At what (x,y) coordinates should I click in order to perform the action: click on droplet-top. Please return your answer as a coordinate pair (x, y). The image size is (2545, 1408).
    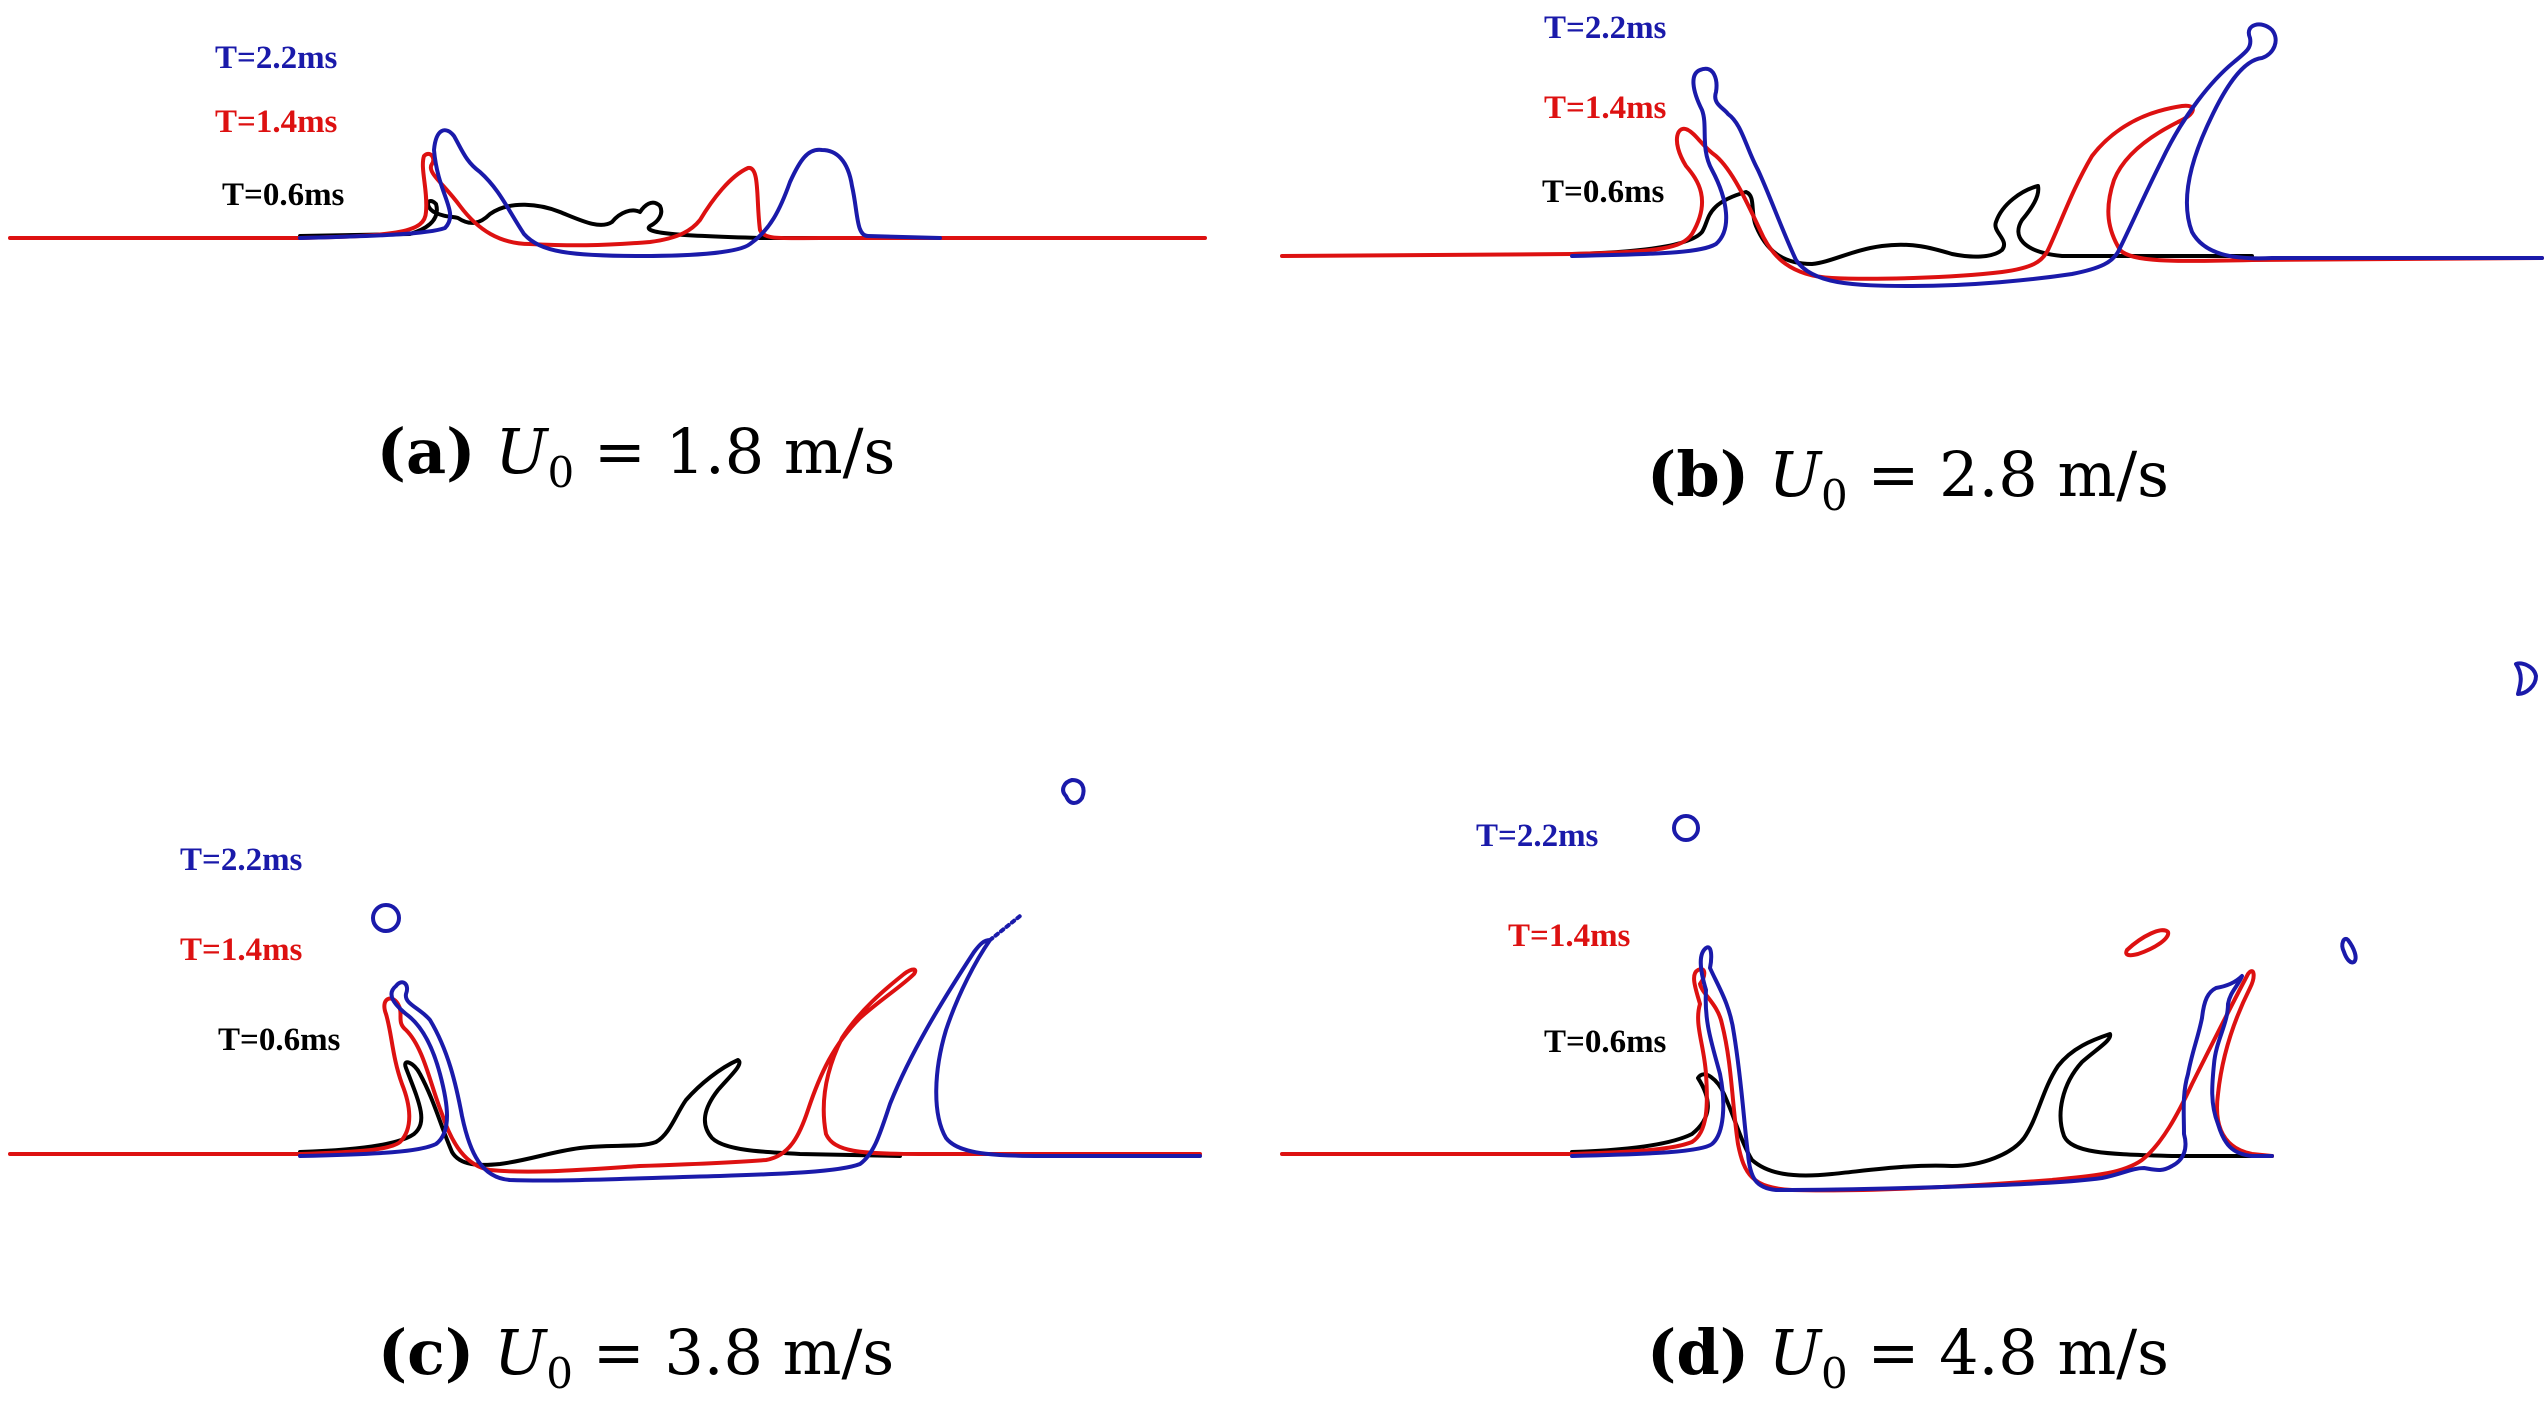
    Looking at the image, I should click on (1073, 791).